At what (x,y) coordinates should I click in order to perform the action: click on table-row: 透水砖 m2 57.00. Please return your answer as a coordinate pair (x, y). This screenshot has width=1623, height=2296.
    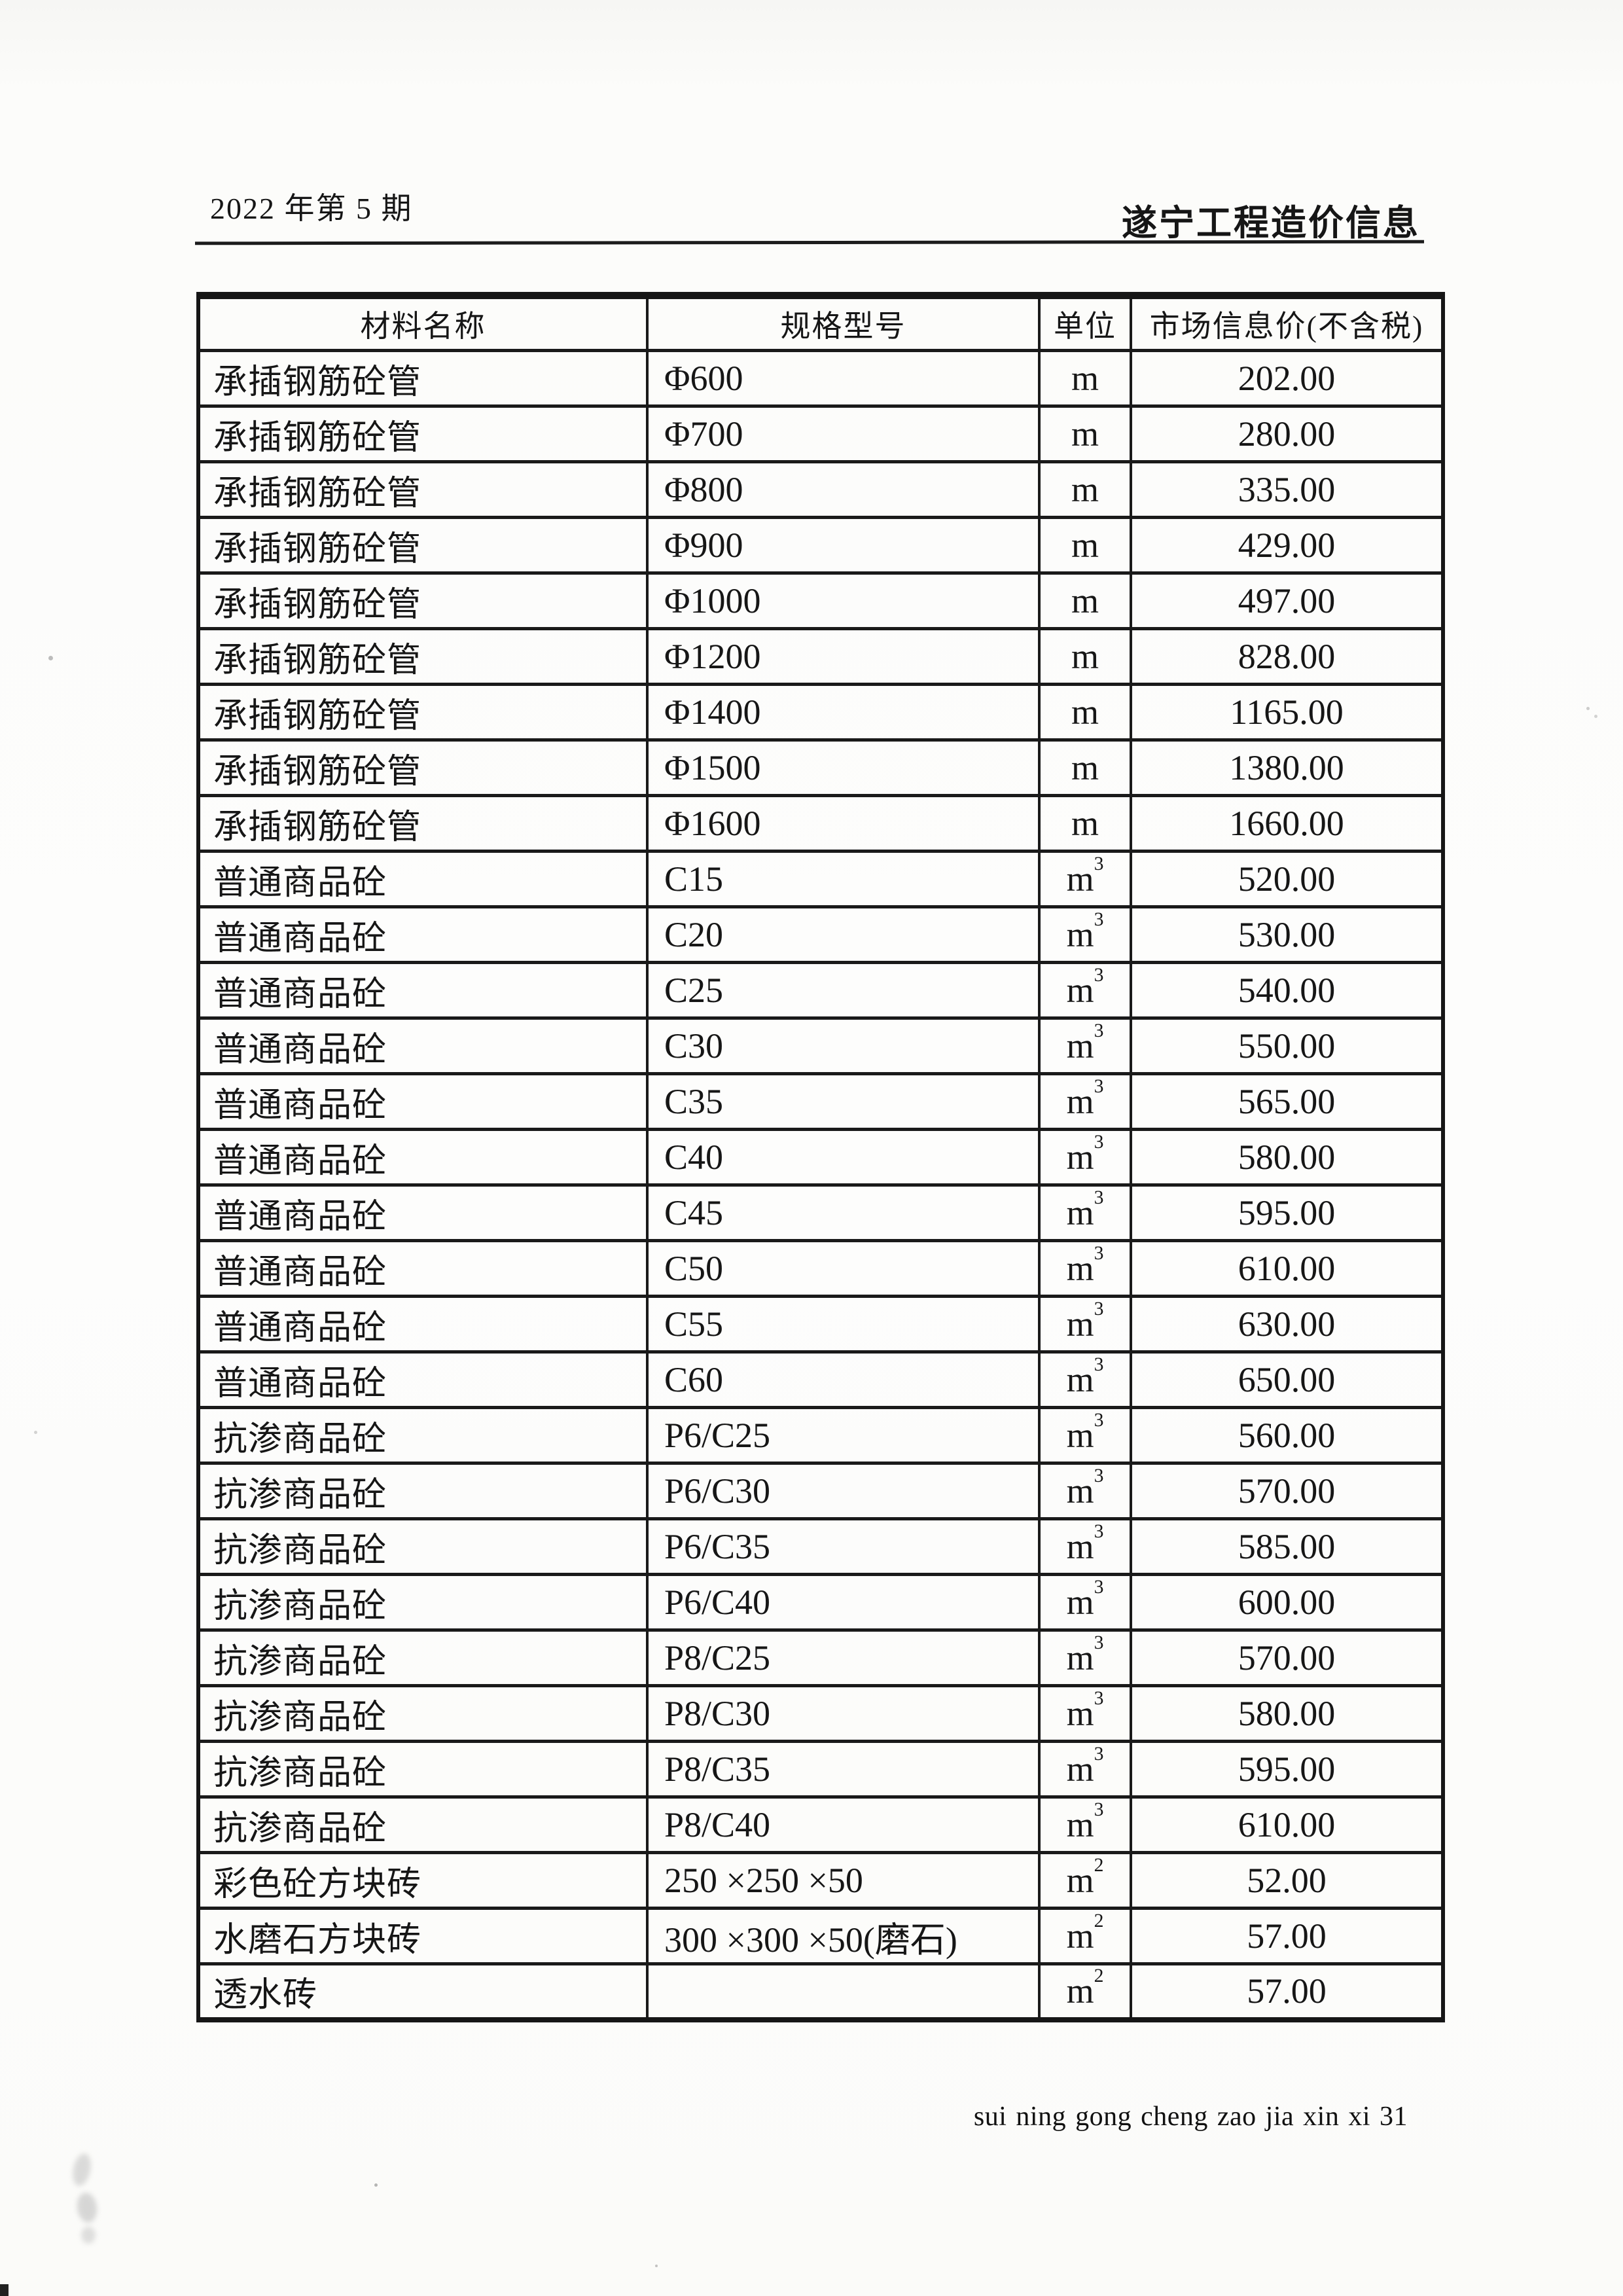
    Looking at the image, I should click on (820, 1991).